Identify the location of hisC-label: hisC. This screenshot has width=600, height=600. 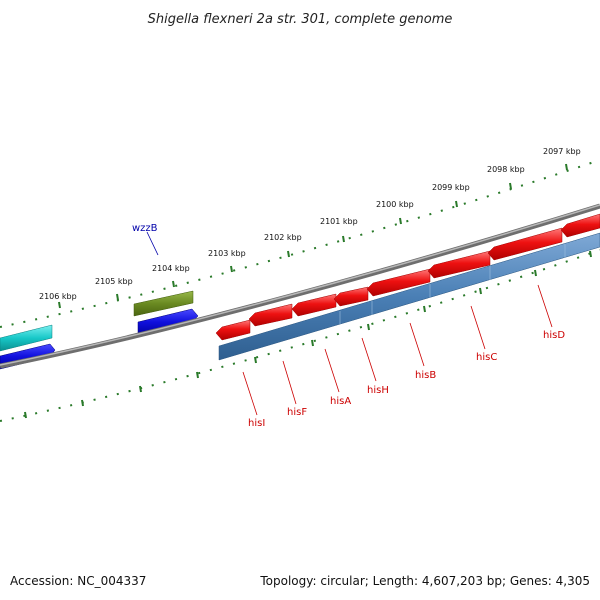
(486, 357).